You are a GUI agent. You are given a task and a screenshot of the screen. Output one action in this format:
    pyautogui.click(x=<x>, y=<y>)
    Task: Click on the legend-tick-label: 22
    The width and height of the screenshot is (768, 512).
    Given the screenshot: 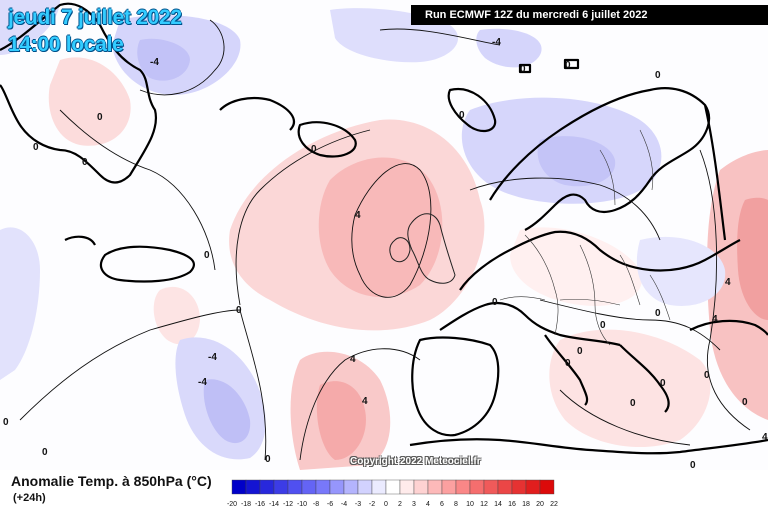 What is the action you would take?
    pyautogui.click(x=554, y=504)
    